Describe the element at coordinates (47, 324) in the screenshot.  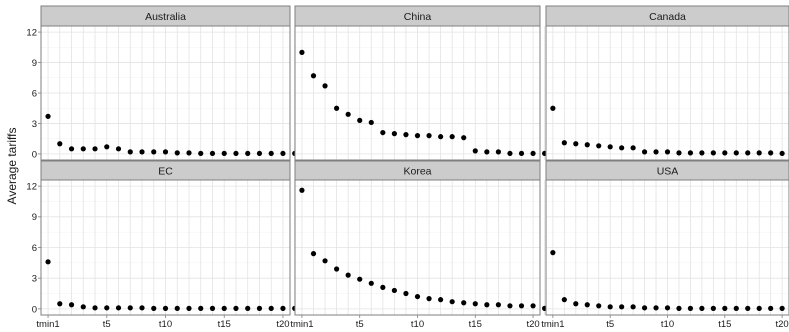
I see `x-tick-label: tmin1` at that location.